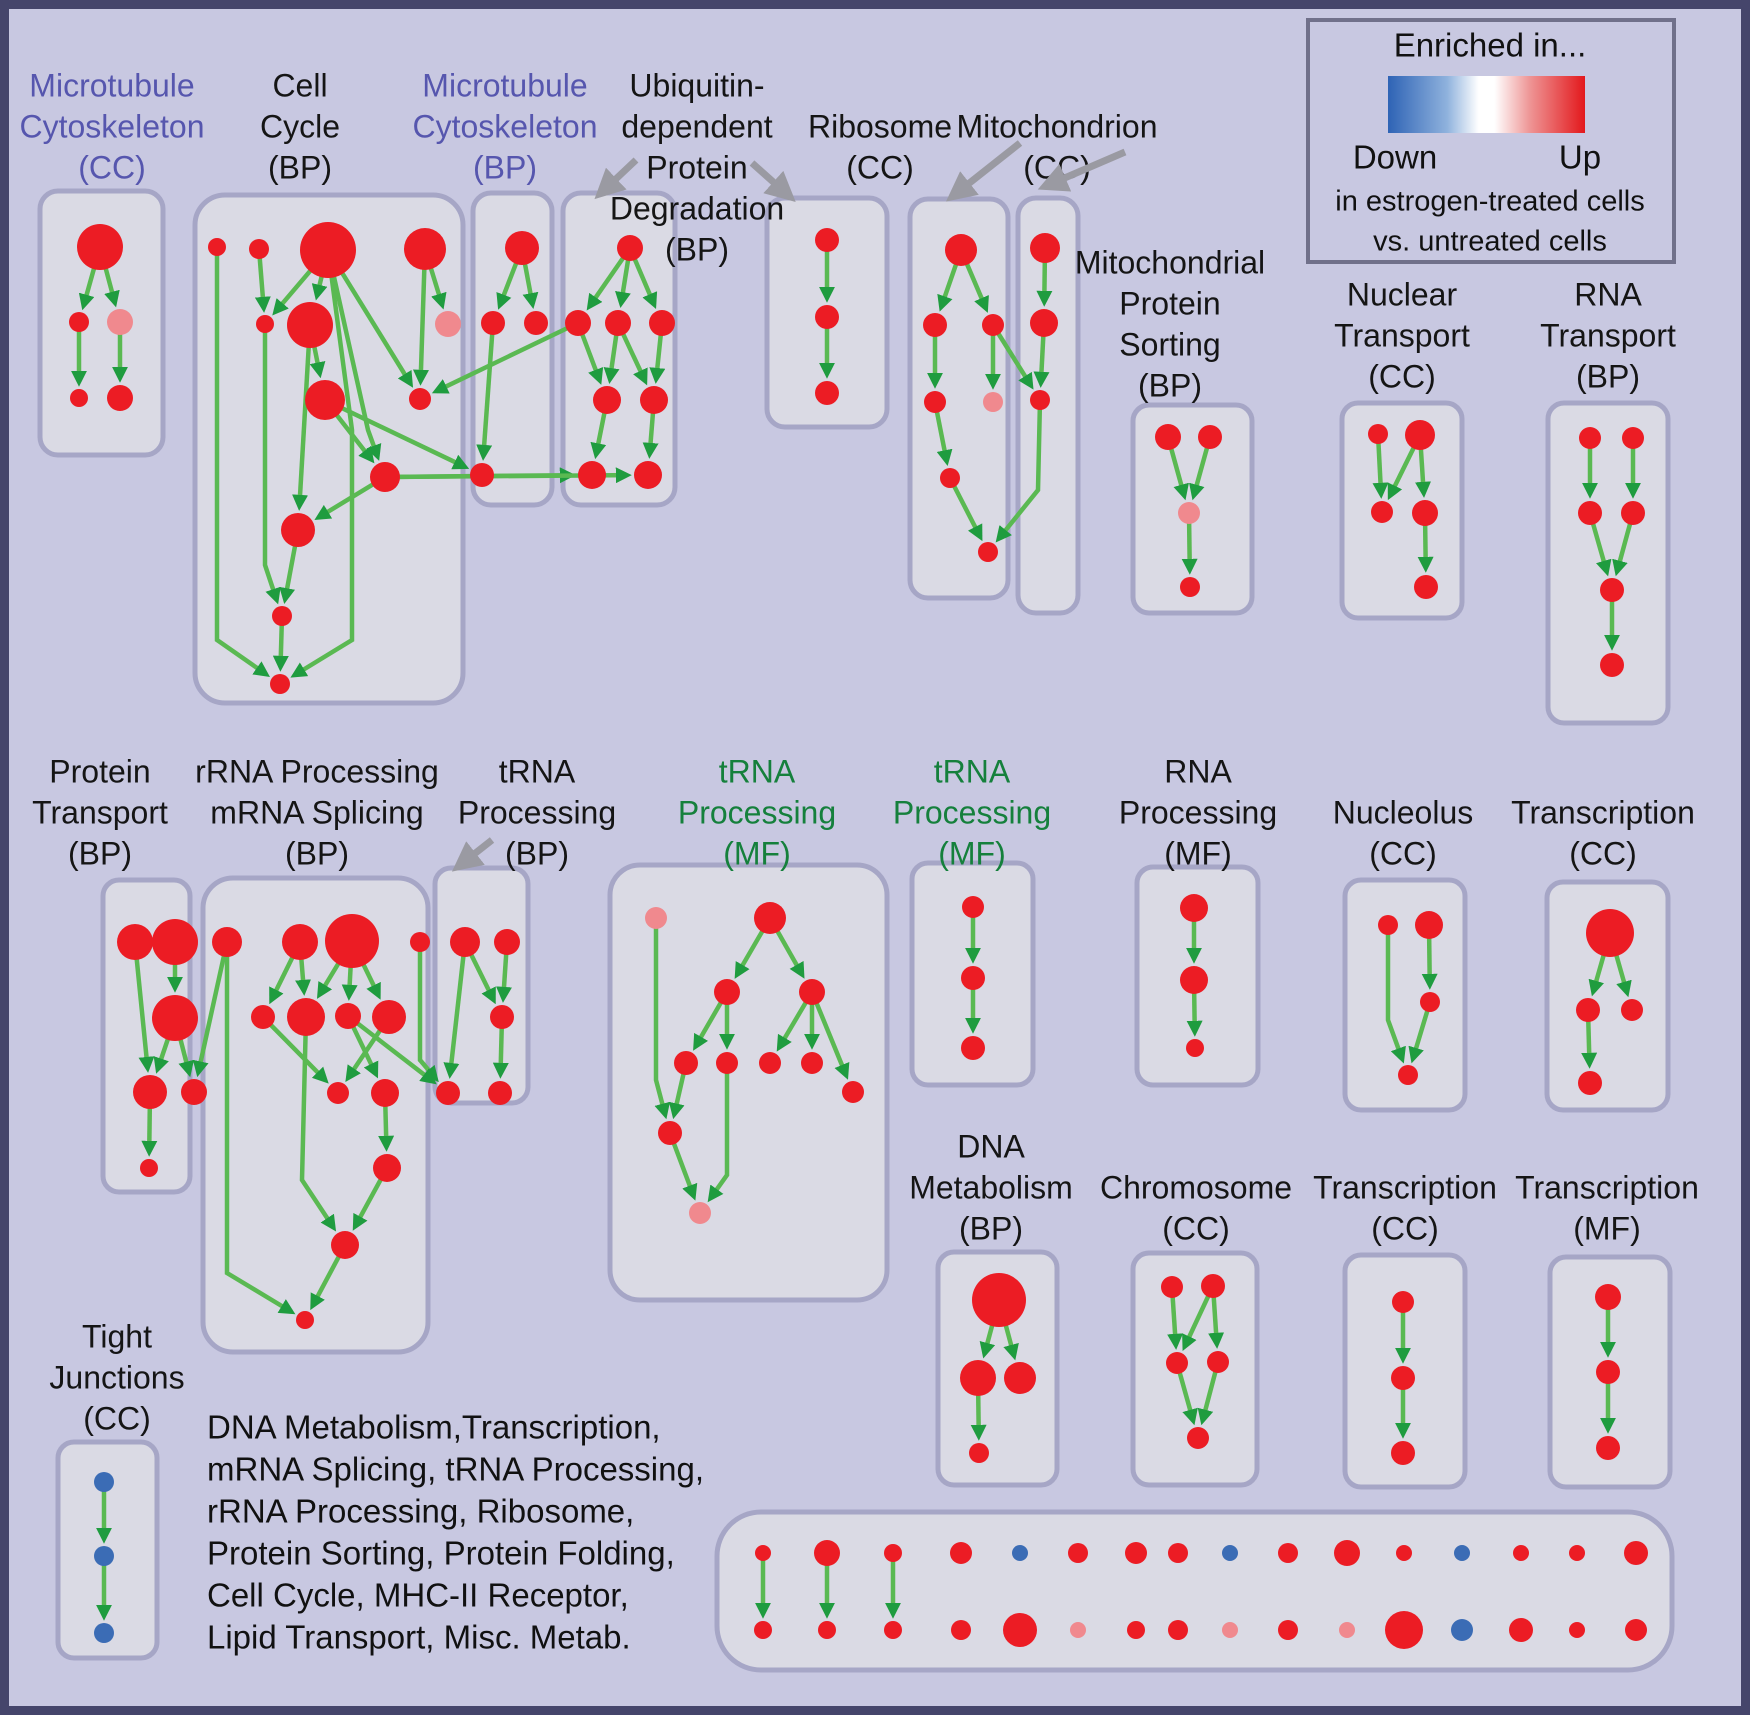  Describe the element at coordinates (317, 771) in the screenshot. I see `cluster-label-rrna-mrna-line0: rRNA Processing` at that location.